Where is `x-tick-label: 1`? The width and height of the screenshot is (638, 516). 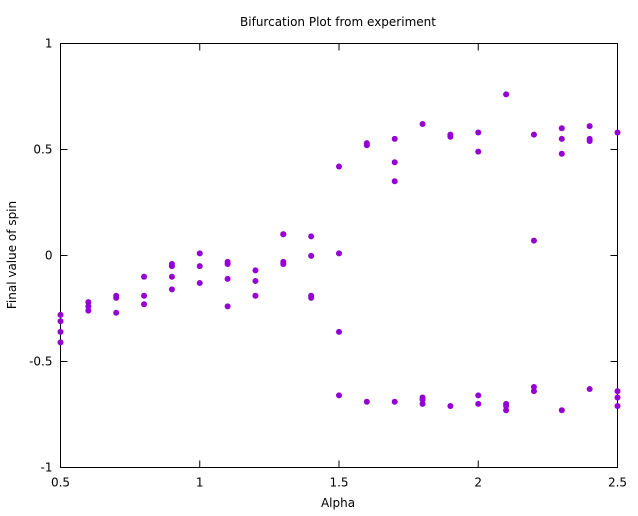 x-tick-label: 1 is located at coordinates (200, 483).